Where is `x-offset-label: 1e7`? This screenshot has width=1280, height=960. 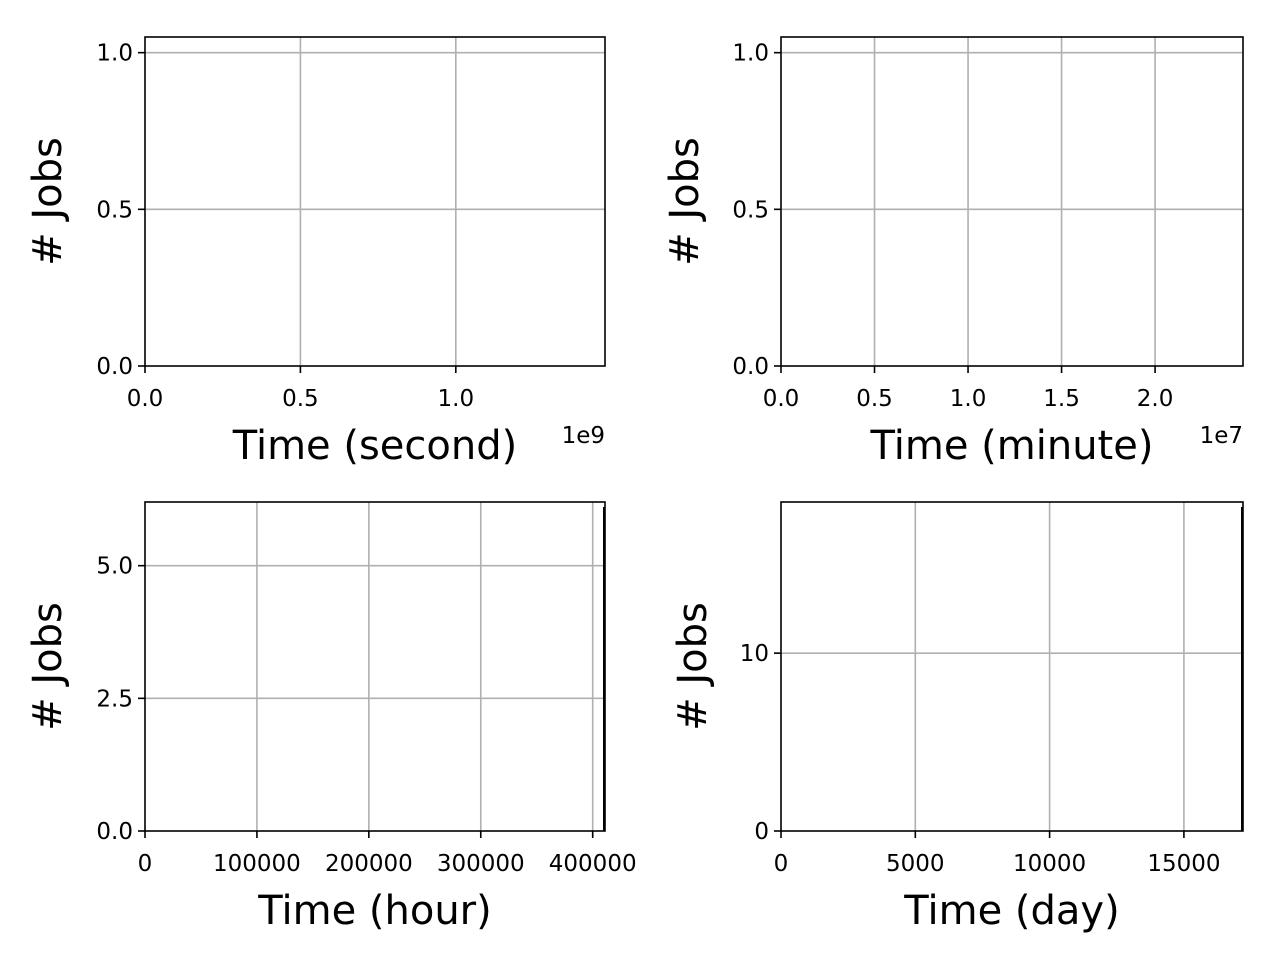 x-offset-label: 1e7 is located at coordinates (1221, 436).